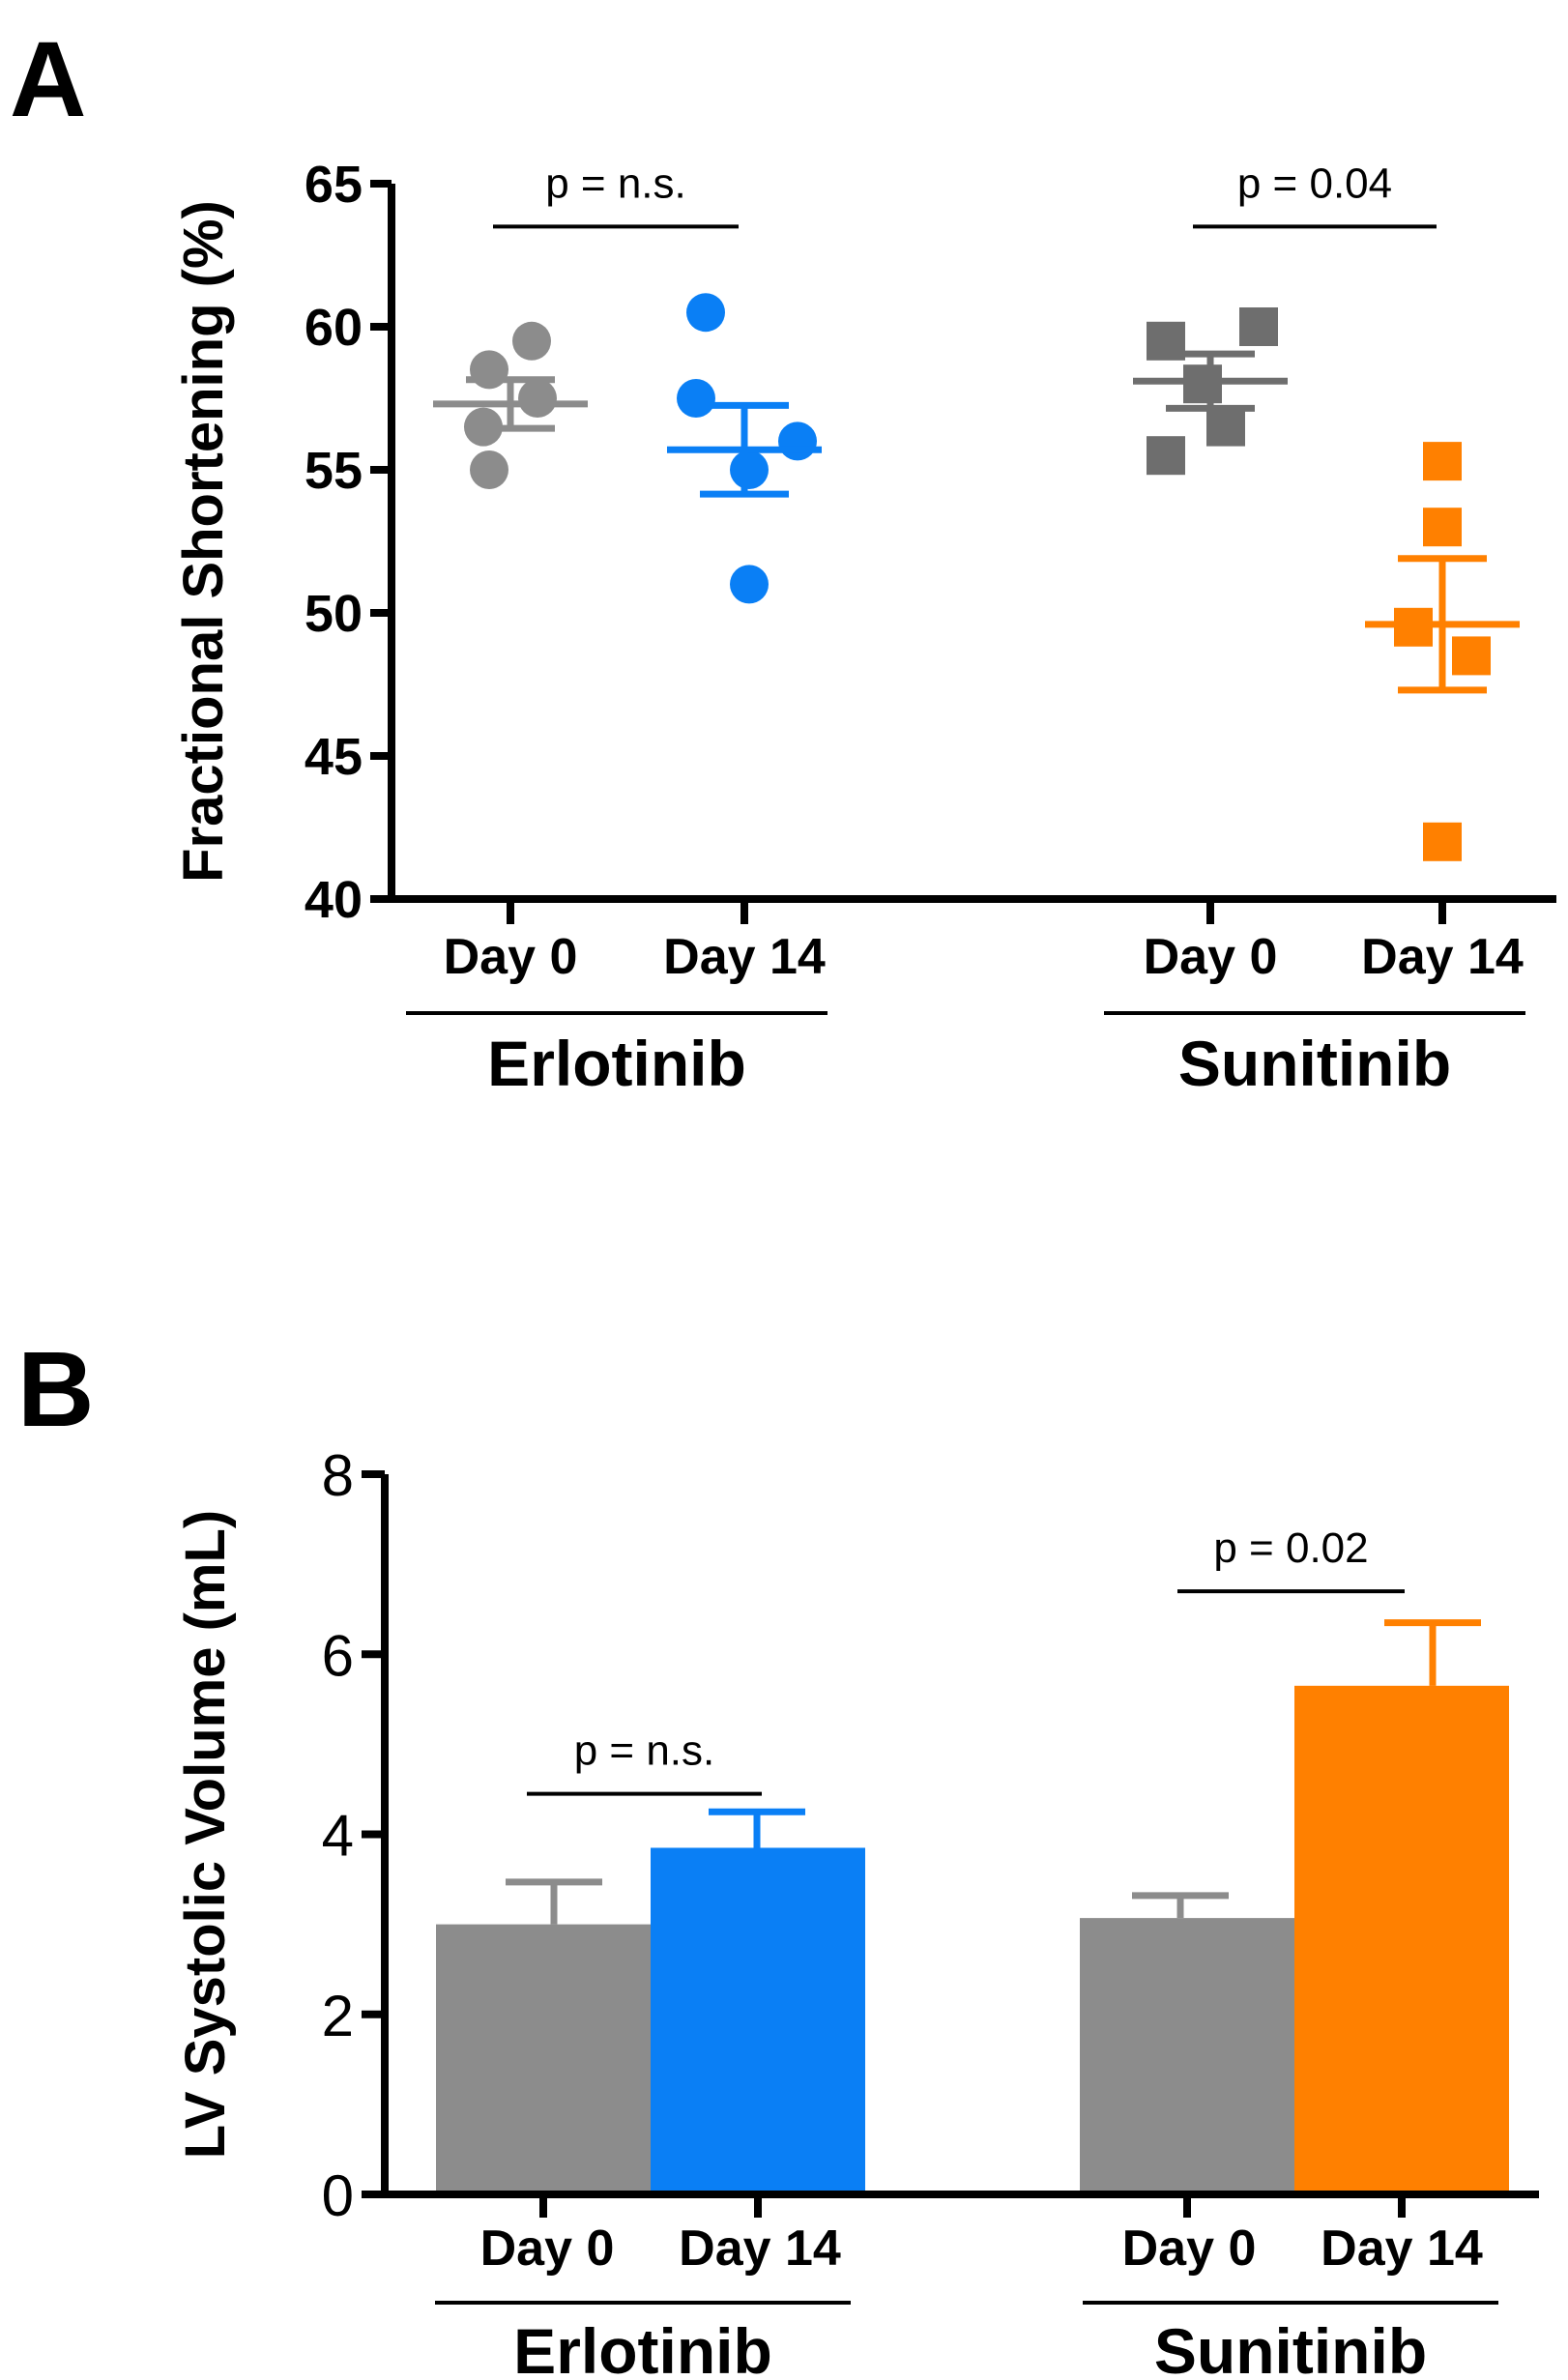 This screenshot has height=2380, width=1568. I want to click on p-value-label: p = 0.02, so click(1290, 1548).